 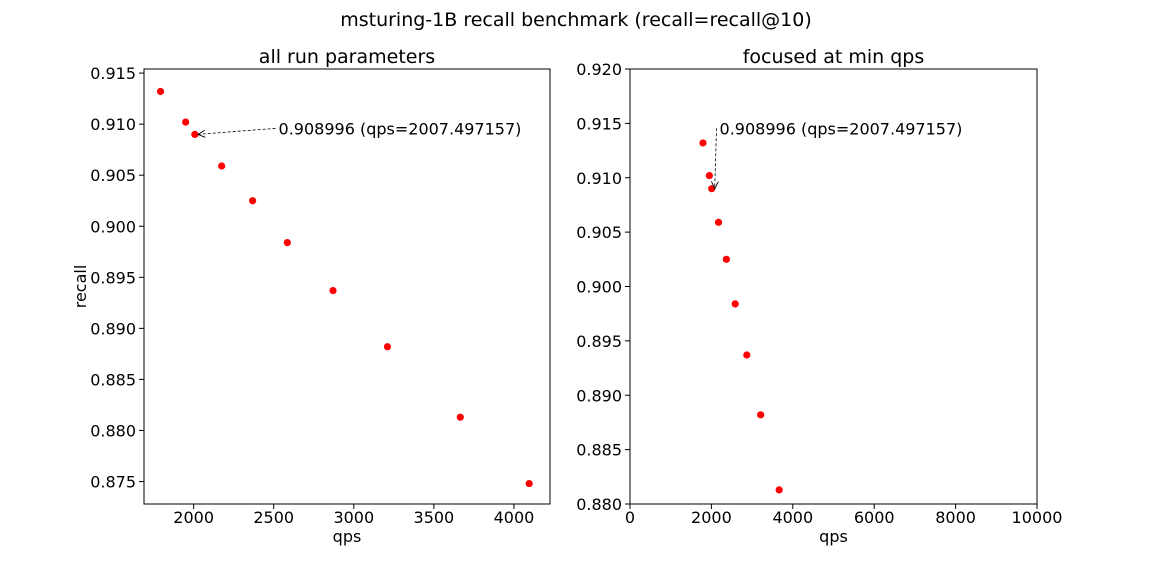 I want to click on x-tick-label: 3500, so click(x=434, y=517).